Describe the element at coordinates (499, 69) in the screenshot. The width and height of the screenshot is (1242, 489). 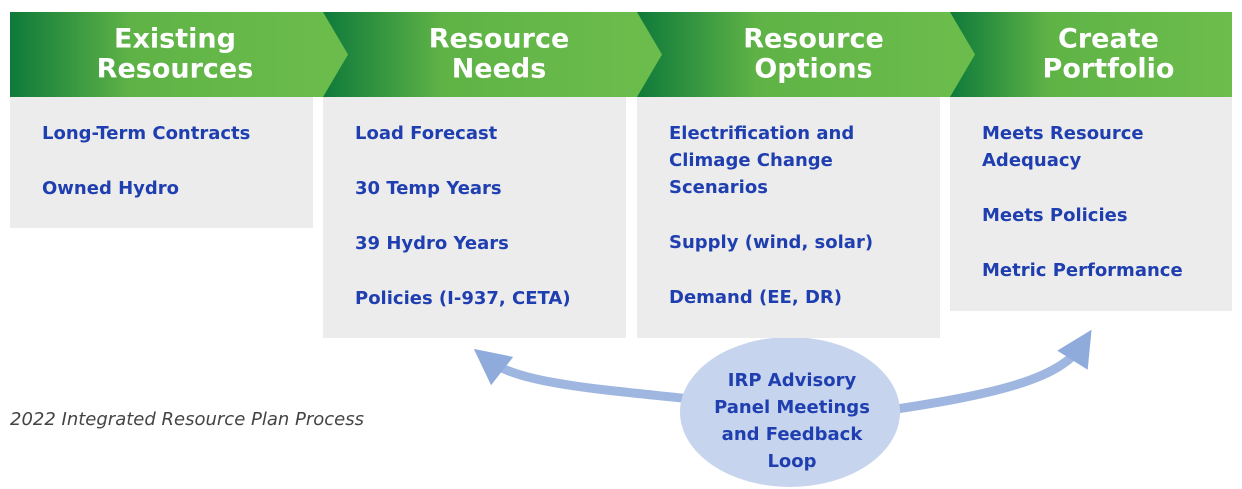
I see `header-text: Needs` at that location.